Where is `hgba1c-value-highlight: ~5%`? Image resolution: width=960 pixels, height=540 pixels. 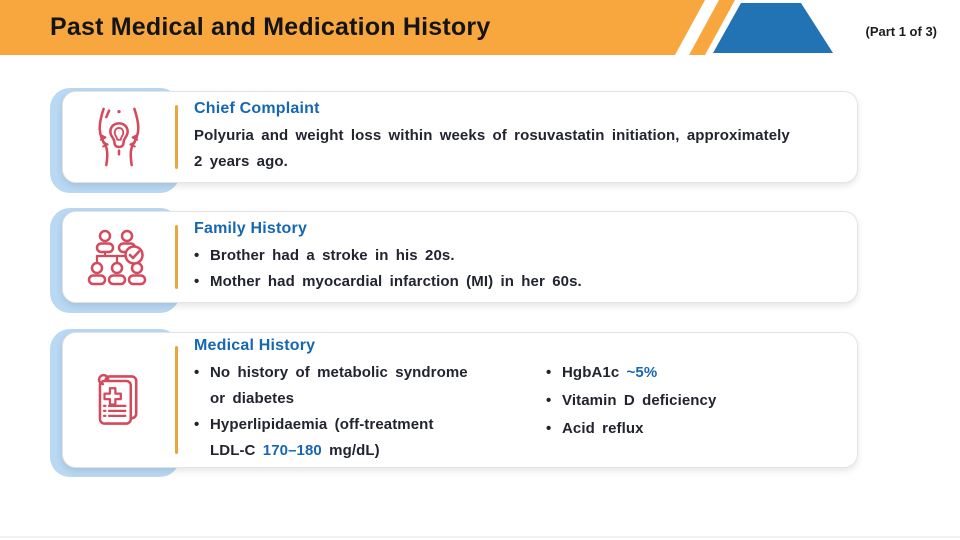
hgba1c-value-highlight: ~5% is located at coordinates (642, 372).